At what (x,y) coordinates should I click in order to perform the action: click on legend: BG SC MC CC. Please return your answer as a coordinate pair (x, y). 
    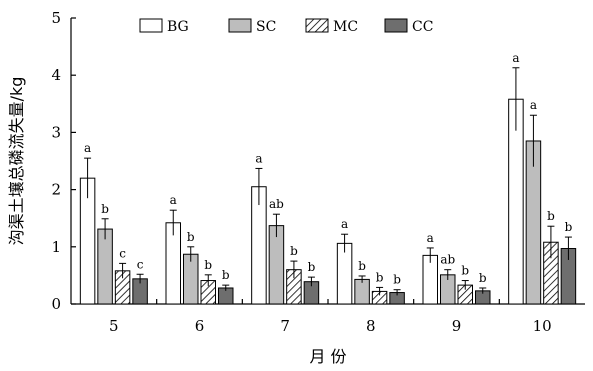
    Looking at the image, I should click on (286, 26).